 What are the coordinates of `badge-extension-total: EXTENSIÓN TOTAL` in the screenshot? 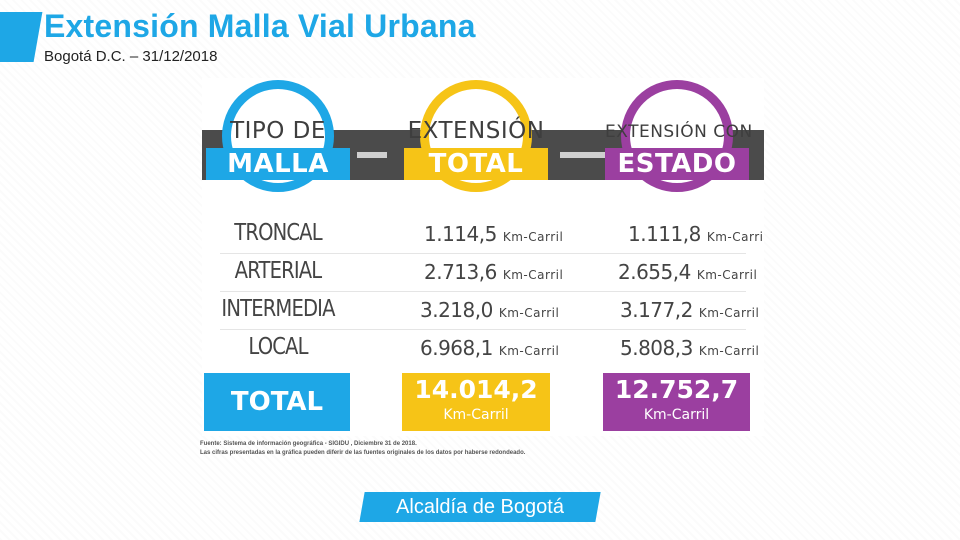 It's located at (476, 147).